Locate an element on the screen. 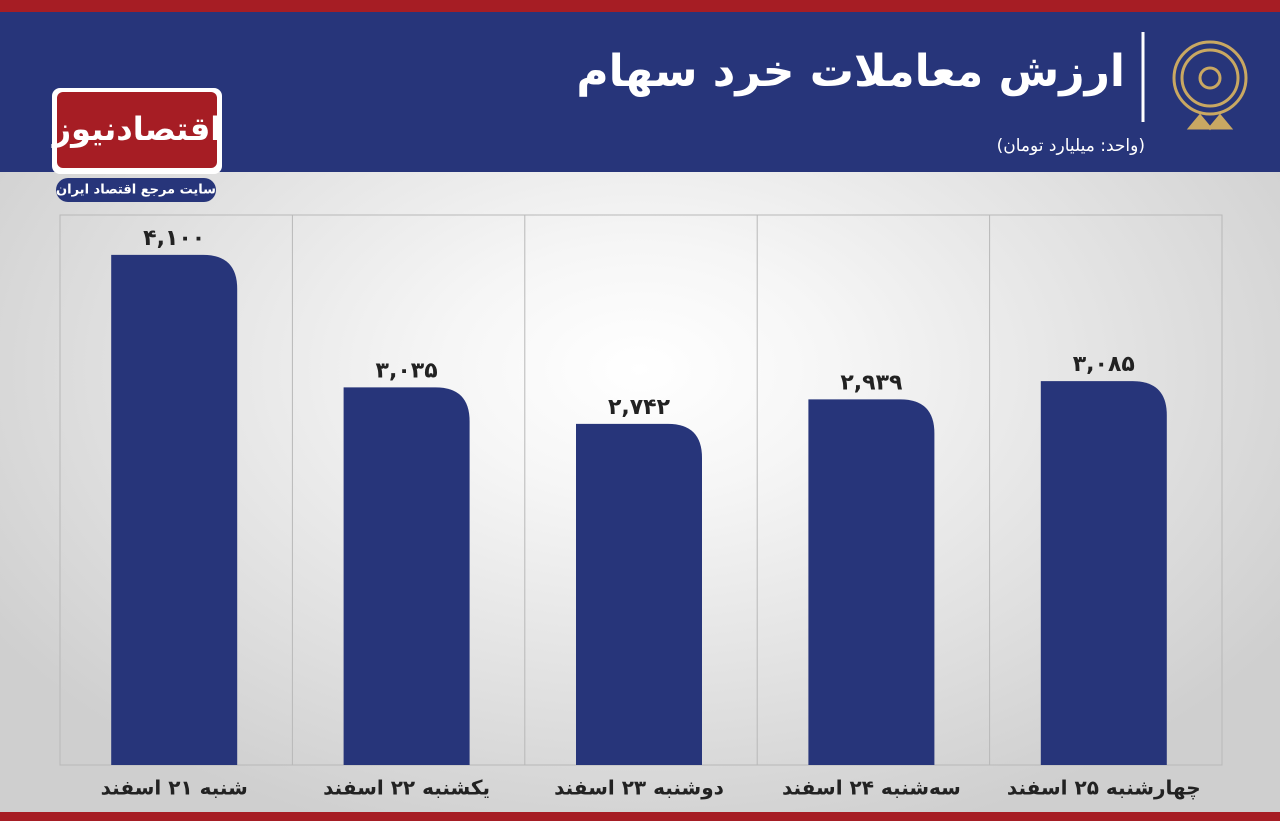 This screenshot has height=821, width=1280. brand-tagline-pill is located at coordinates (136, 190).